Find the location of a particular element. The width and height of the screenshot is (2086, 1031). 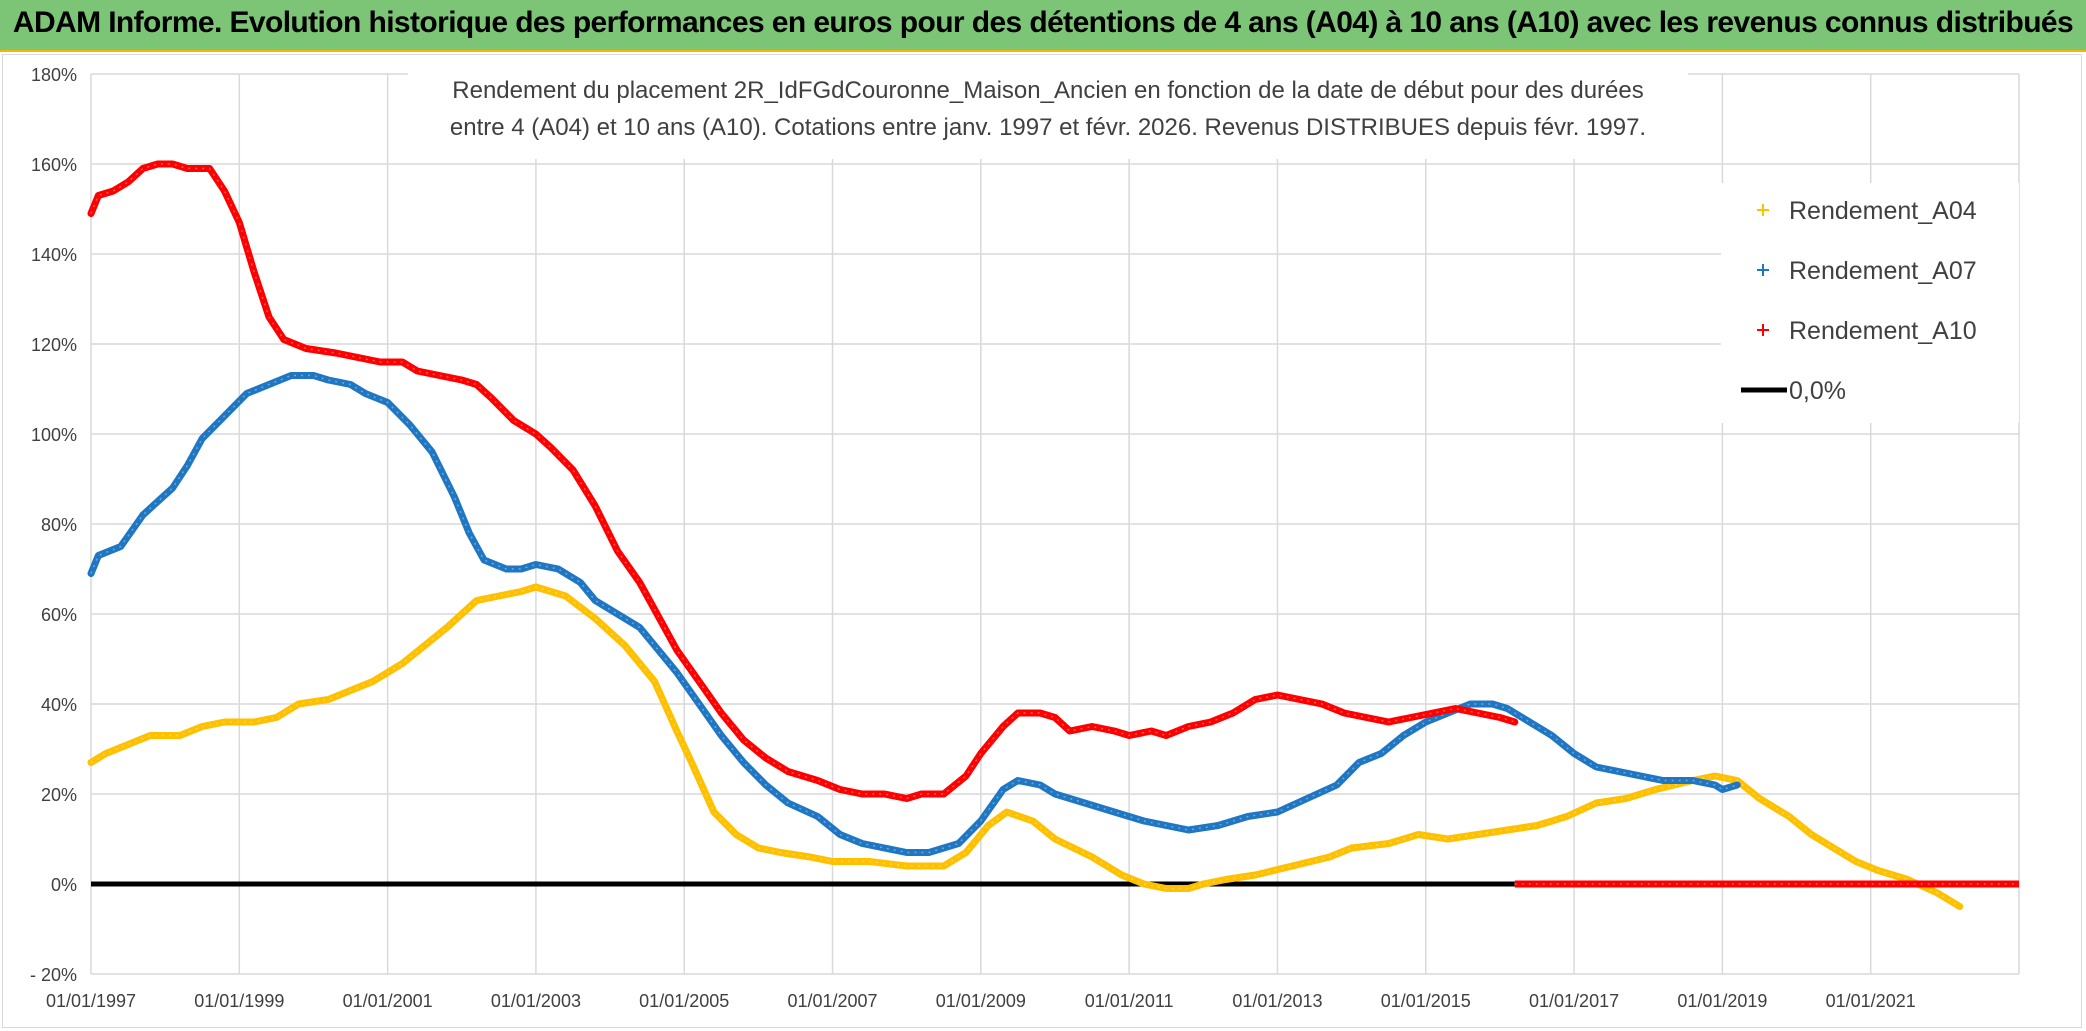

legend-label: Rendement_A04 is located at coordinates (1883, 211).